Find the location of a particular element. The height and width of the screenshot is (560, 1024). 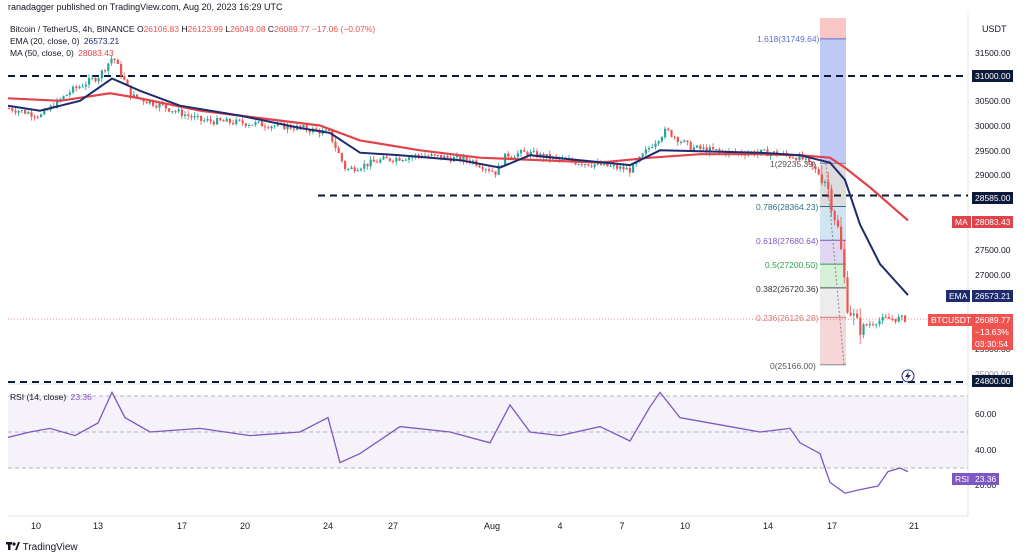

price-tick: 30500.00 is located at coordinates (993, 101).